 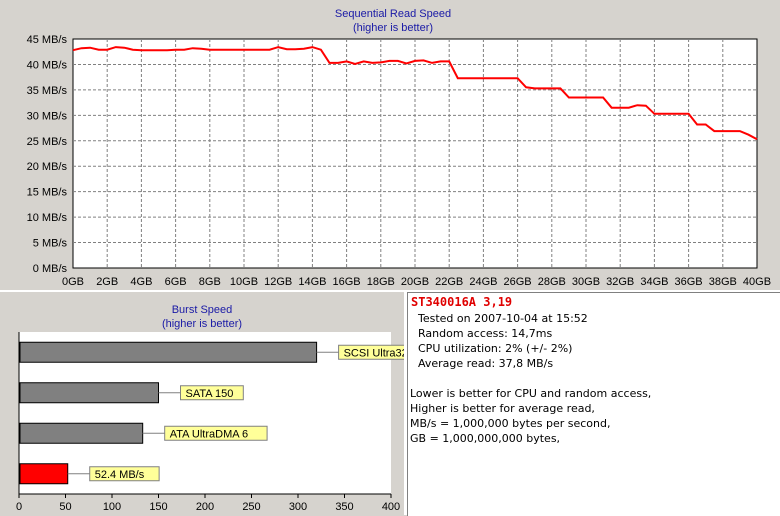 What do you see at coordinates (312, 282) in the screenshot?
I see `x-tick-label: 14GB` at bounding box center [312, 282].